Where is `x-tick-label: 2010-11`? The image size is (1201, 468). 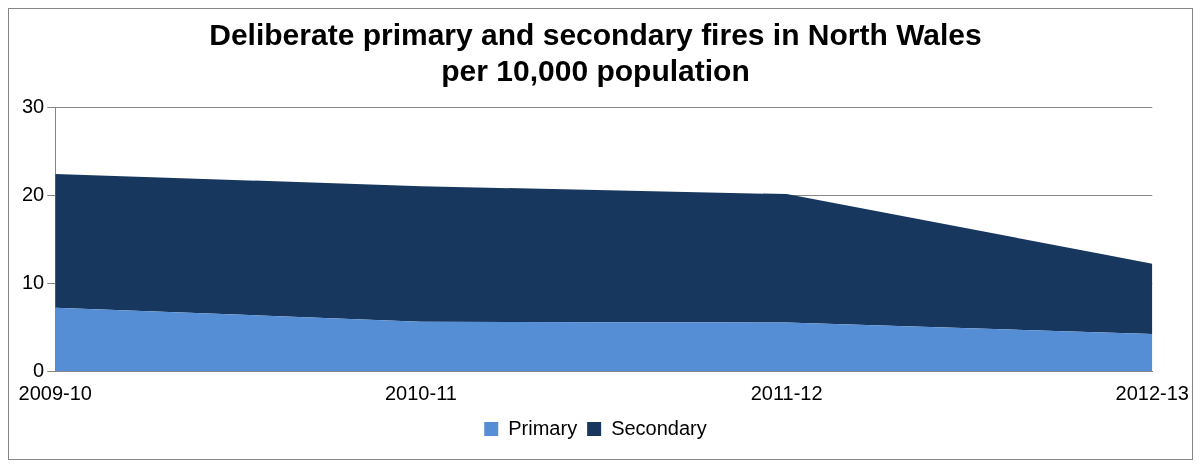
x-tick-label: 2010-11 is located at coordinates (420, 392).